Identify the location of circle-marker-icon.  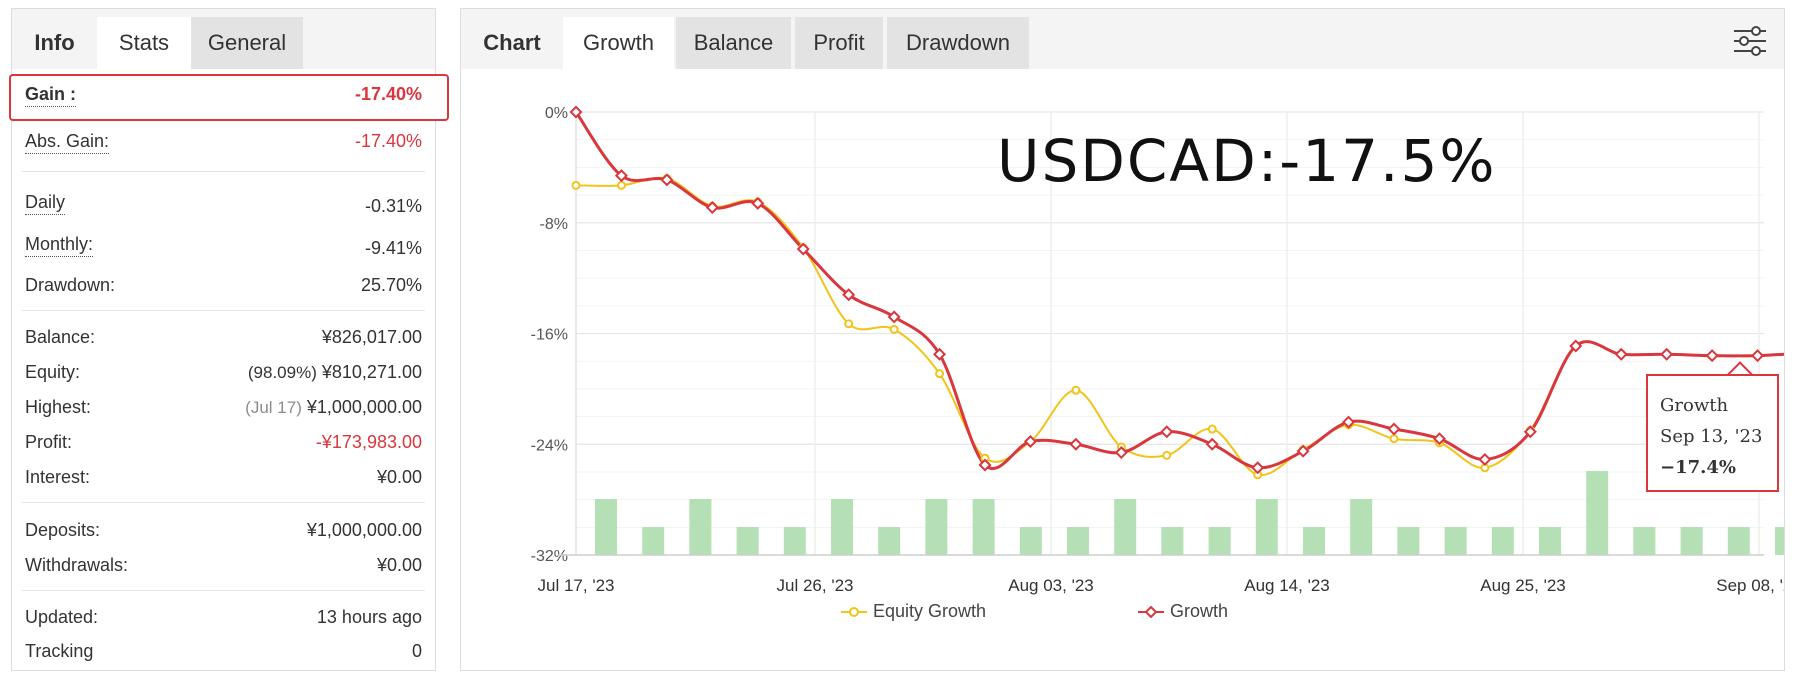
(854, 612).